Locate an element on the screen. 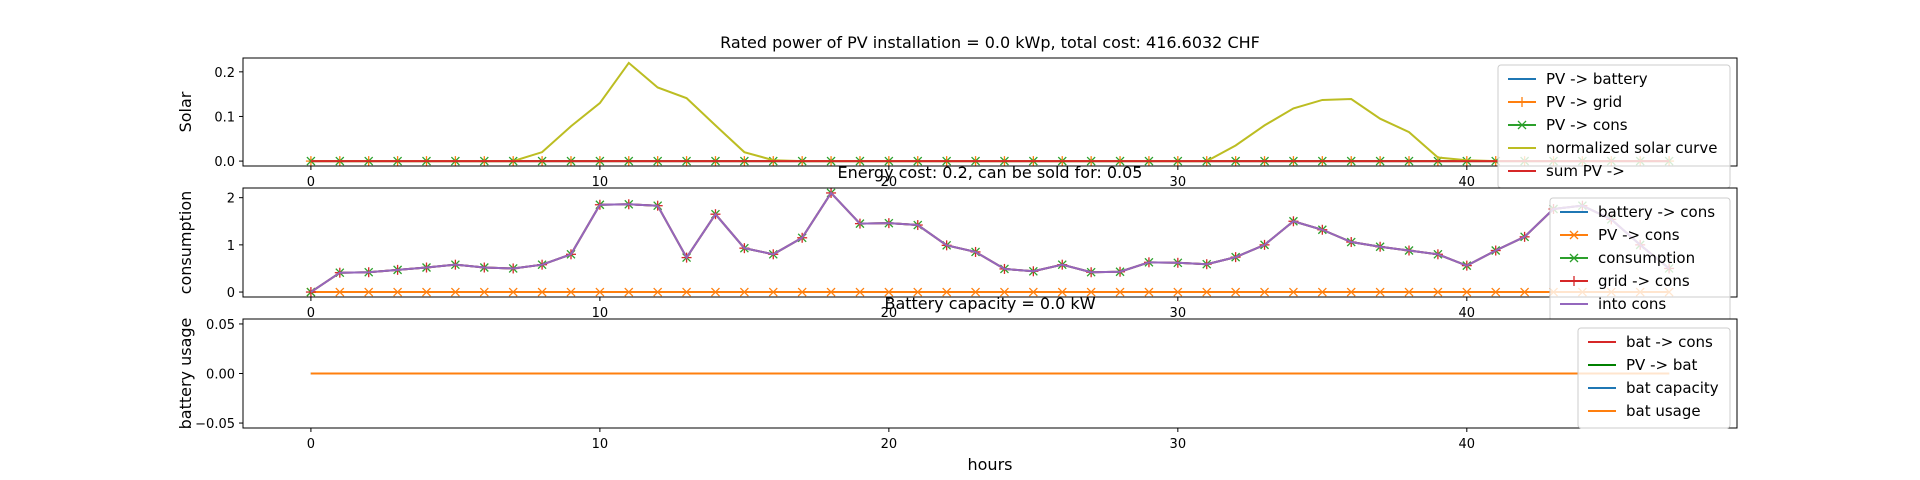 Image resolution: width=1920 pixels, height=480 pixels. legend-item: bat usage is located at coordinates (1644, 411).